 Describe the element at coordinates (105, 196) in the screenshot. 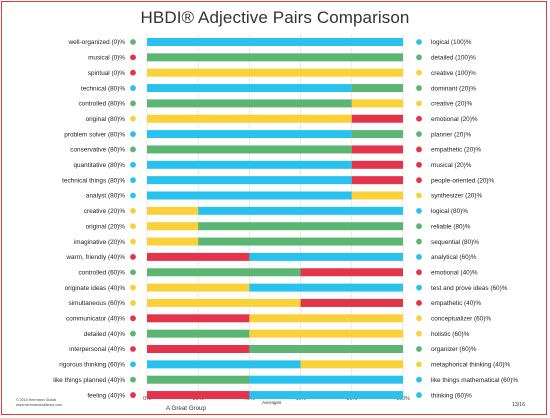

I see `row-left-label: analyst (80)%` at that location.